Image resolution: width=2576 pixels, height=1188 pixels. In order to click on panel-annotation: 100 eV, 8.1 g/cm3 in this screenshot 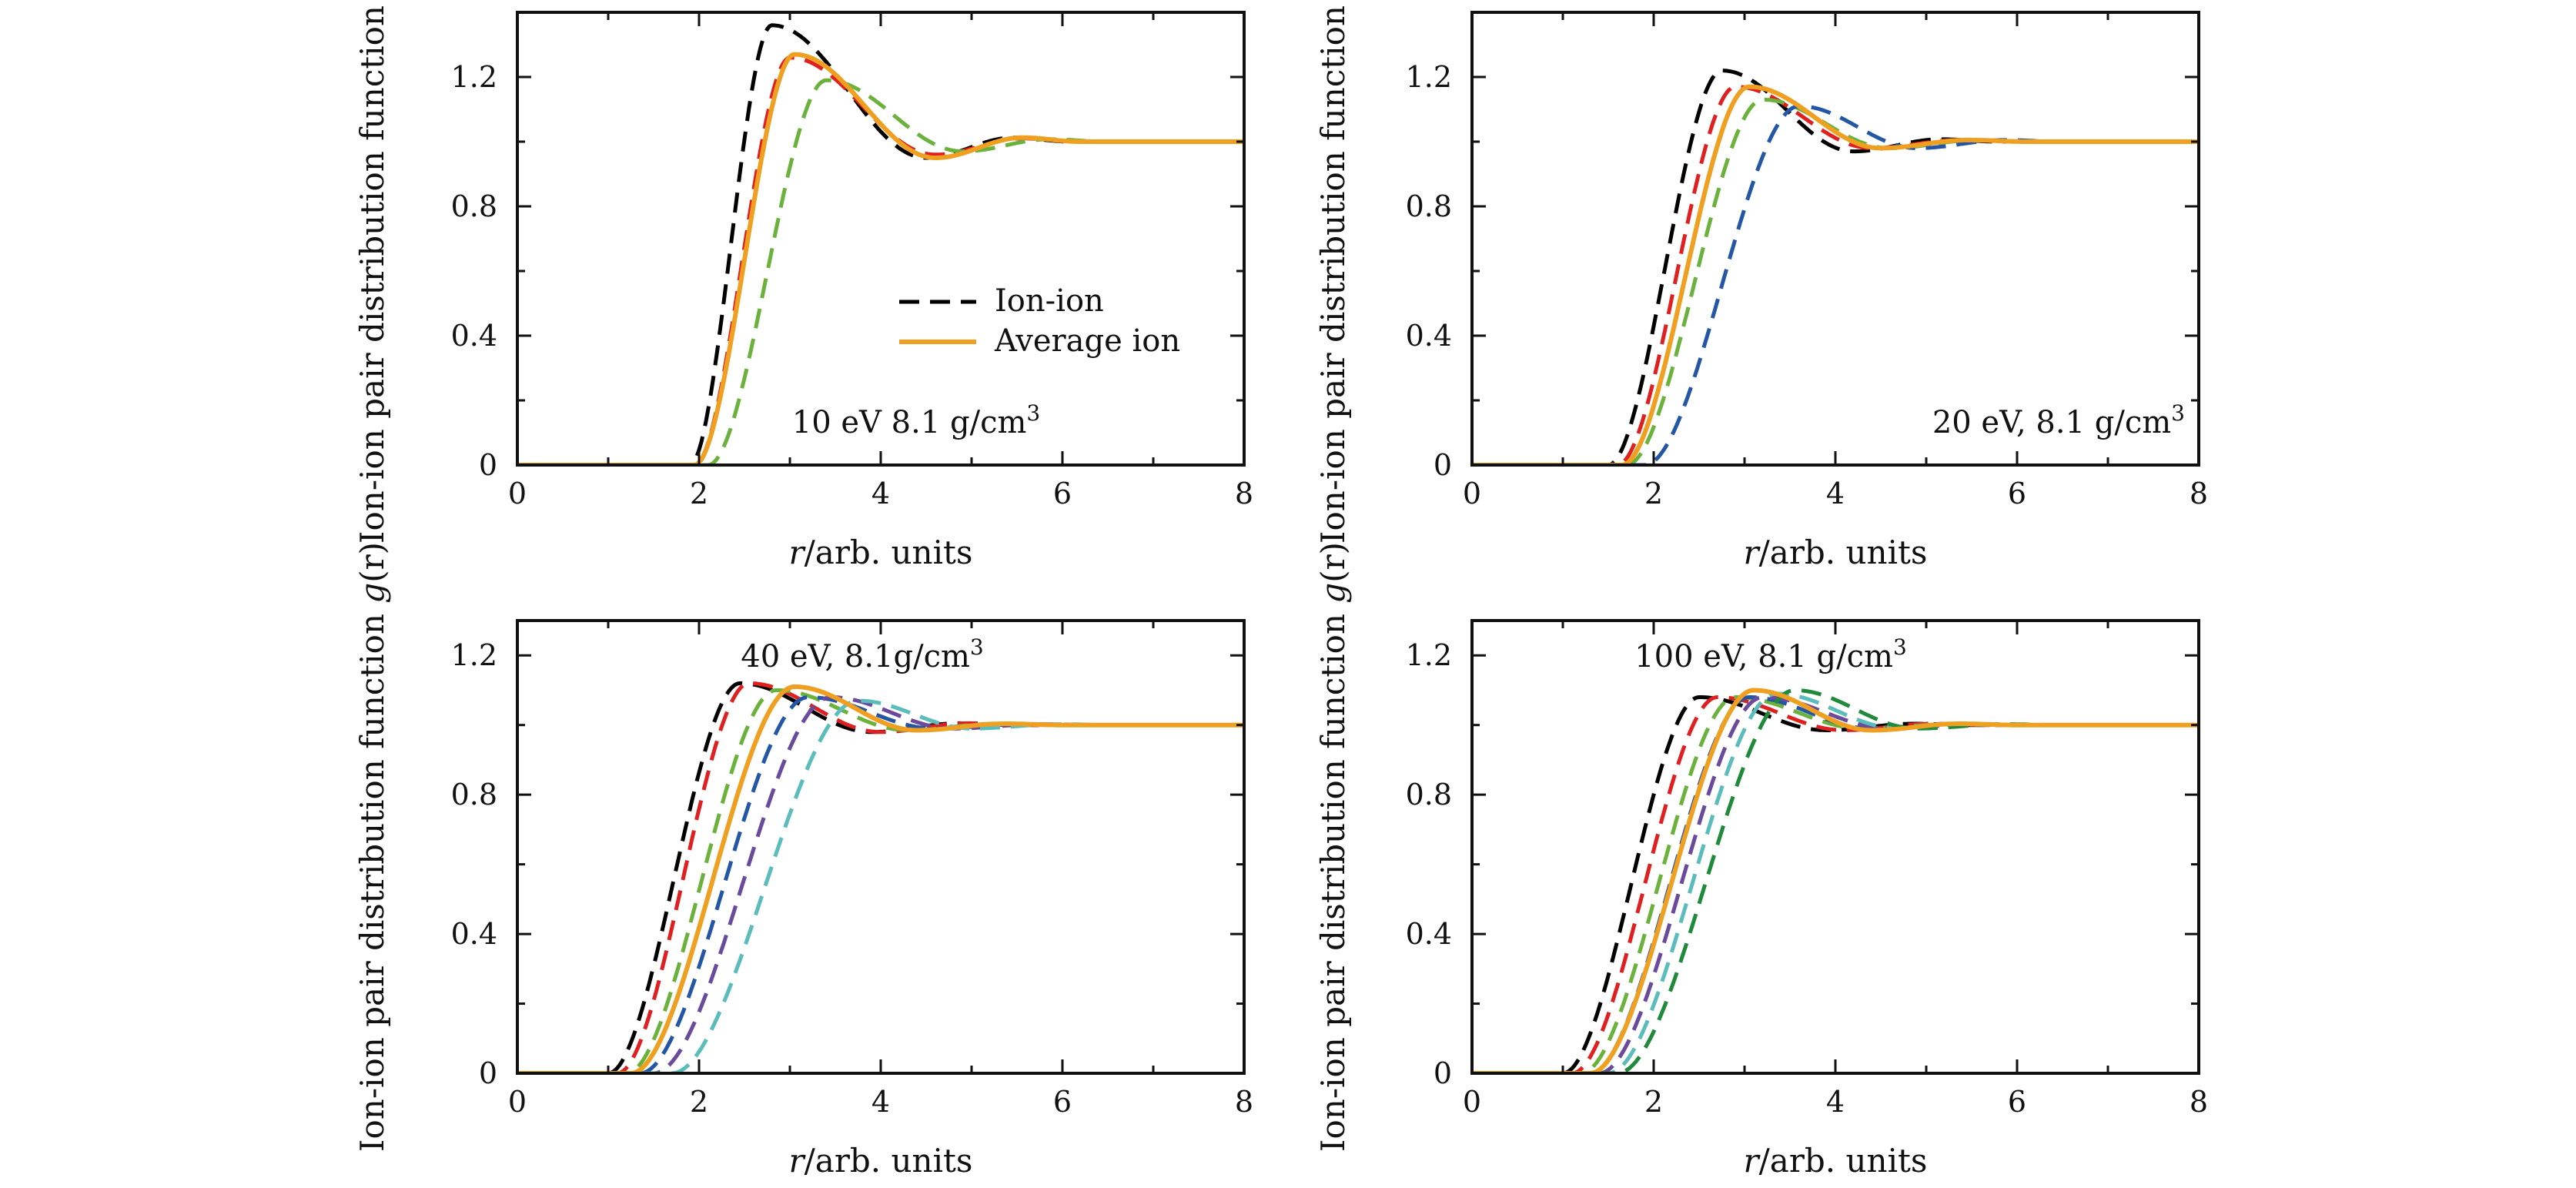, I will do `click(1771, 654)`.